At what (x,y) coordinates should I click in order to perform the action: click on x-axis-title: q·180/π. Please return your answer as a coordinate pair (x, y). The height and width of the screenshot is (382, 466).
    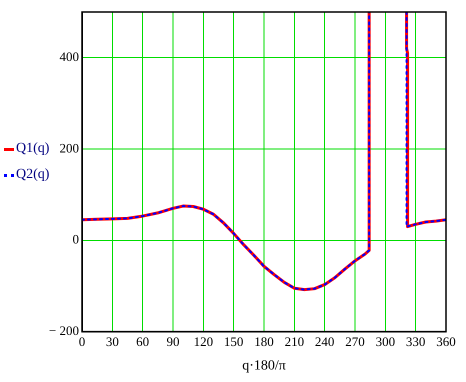
    Looking at the image, I should click on (264, 366).